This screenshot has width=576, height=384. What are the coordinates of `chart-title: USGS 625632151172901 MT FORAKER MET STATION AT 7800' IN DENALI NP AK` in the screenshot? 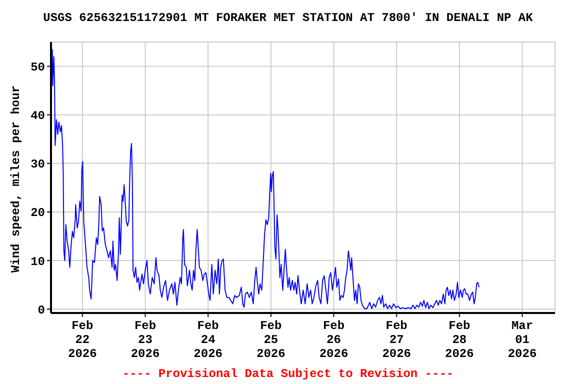 It's located at (288, 18).